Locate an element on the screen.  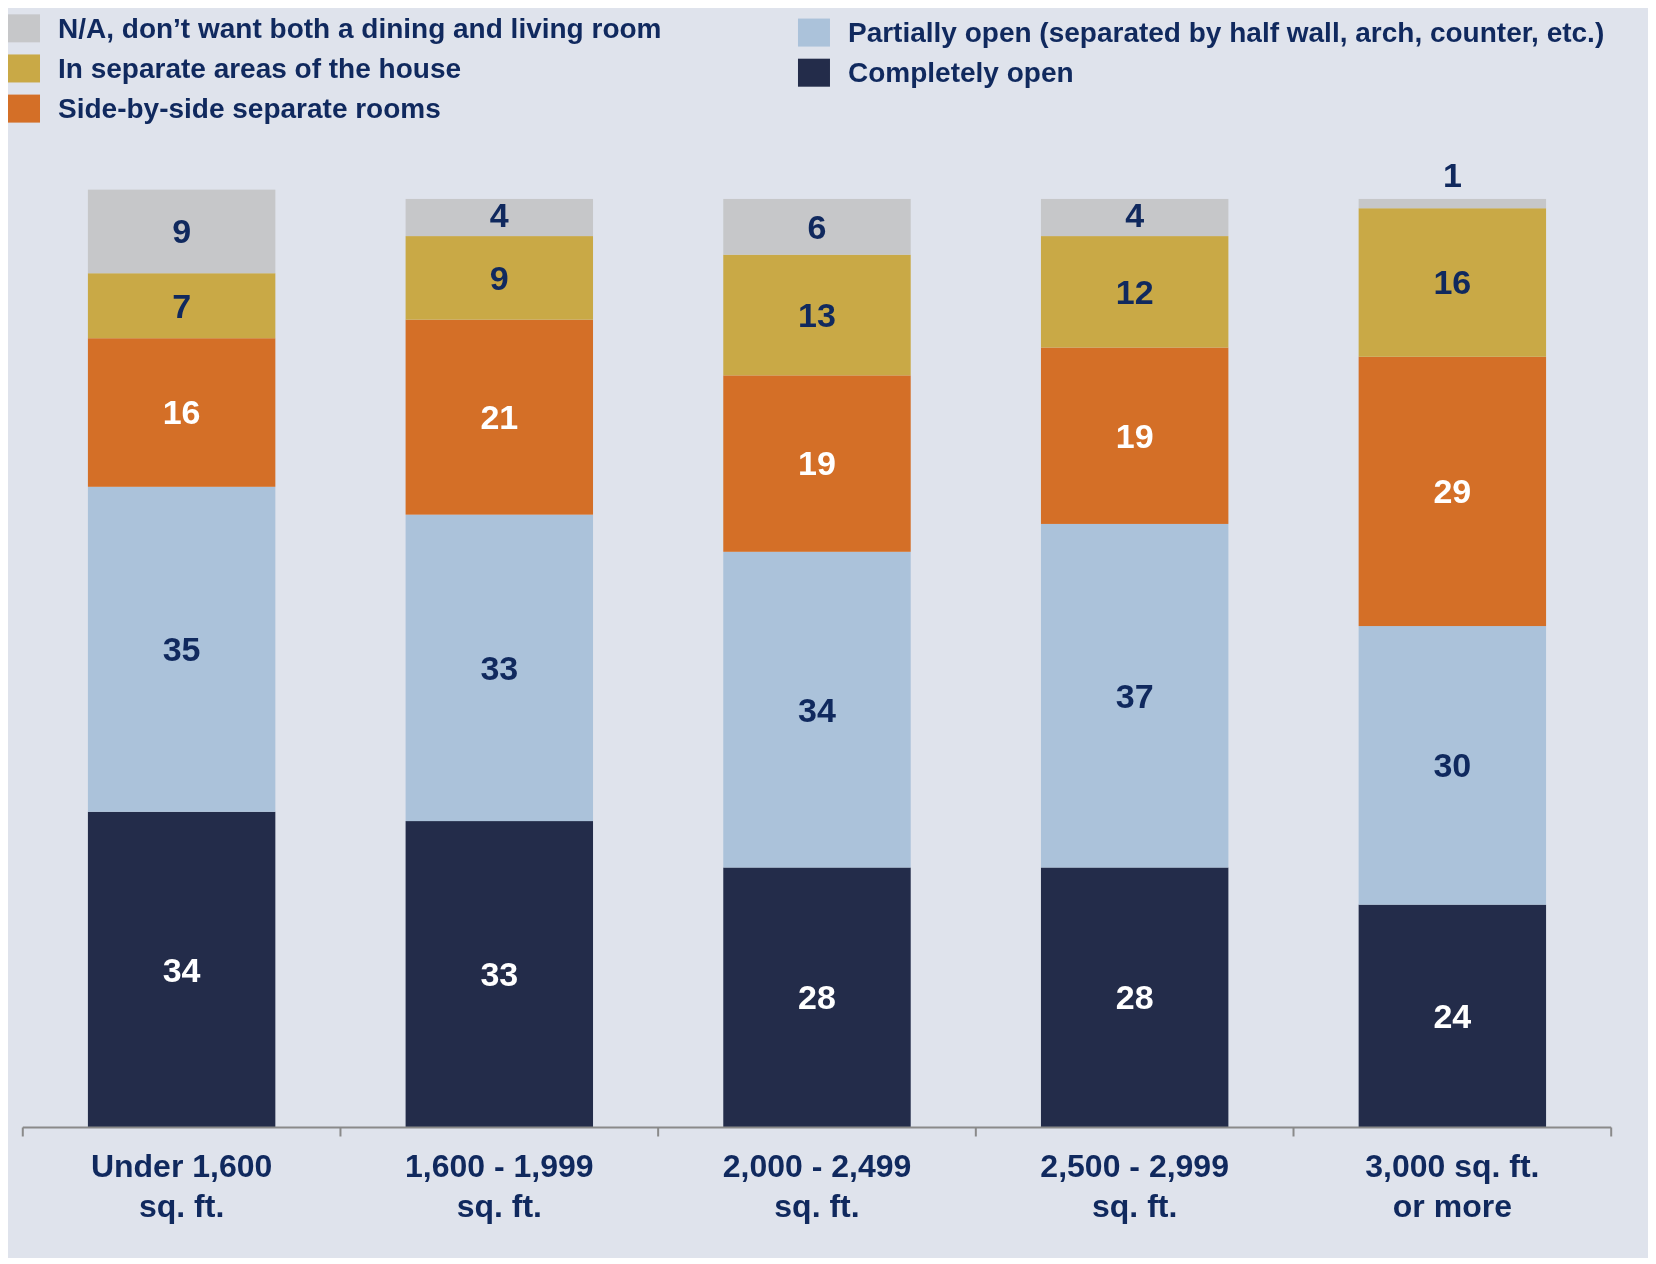
data-label: 24 is located at coordinates (1452, 1015).